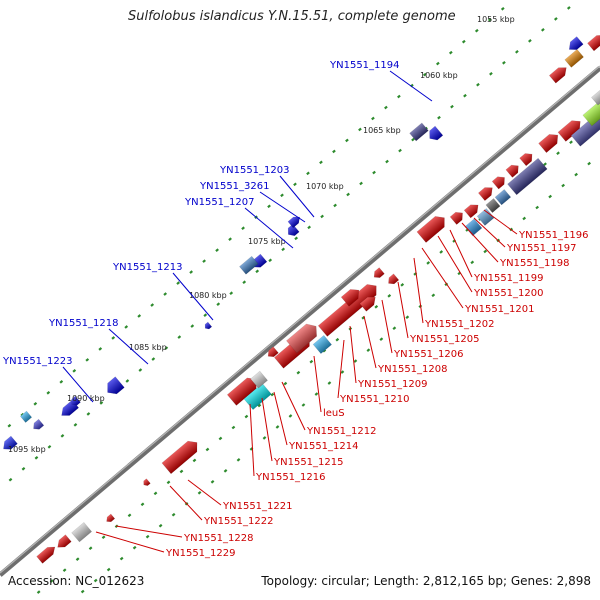  Describe the element at coordinates (392, 384) in the screenshot. I see `gene-label-bottom: YN1551_1209` at that location.